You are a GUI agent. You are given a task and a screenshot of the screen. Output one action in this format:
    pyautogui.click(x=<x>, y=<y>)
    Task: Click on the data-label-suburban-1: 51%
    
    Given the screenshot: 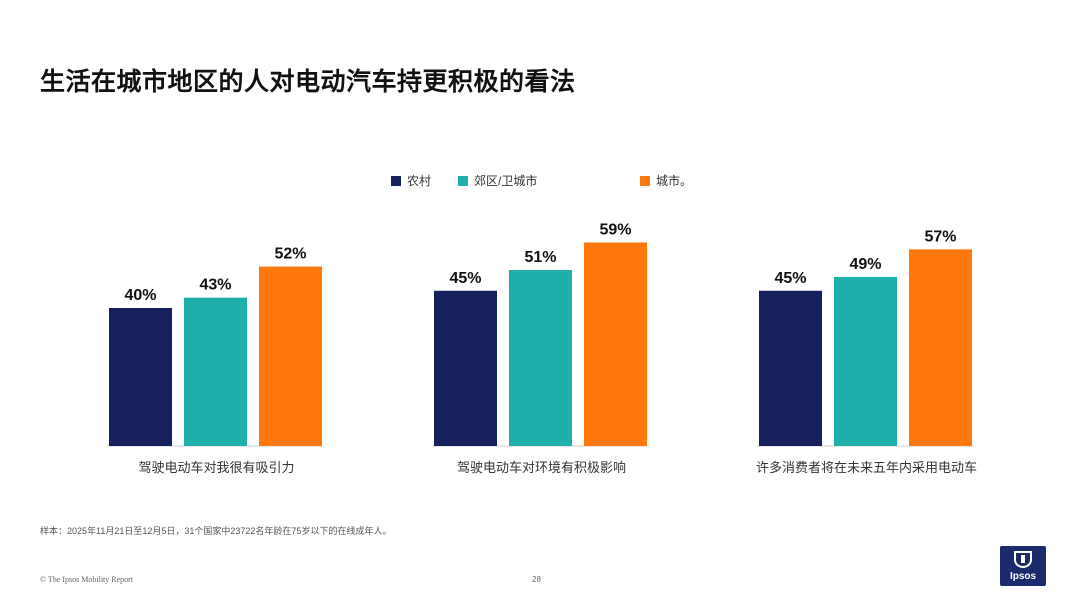 What is the action you would take?
    pyautogui.click(x=540, y=257)
    